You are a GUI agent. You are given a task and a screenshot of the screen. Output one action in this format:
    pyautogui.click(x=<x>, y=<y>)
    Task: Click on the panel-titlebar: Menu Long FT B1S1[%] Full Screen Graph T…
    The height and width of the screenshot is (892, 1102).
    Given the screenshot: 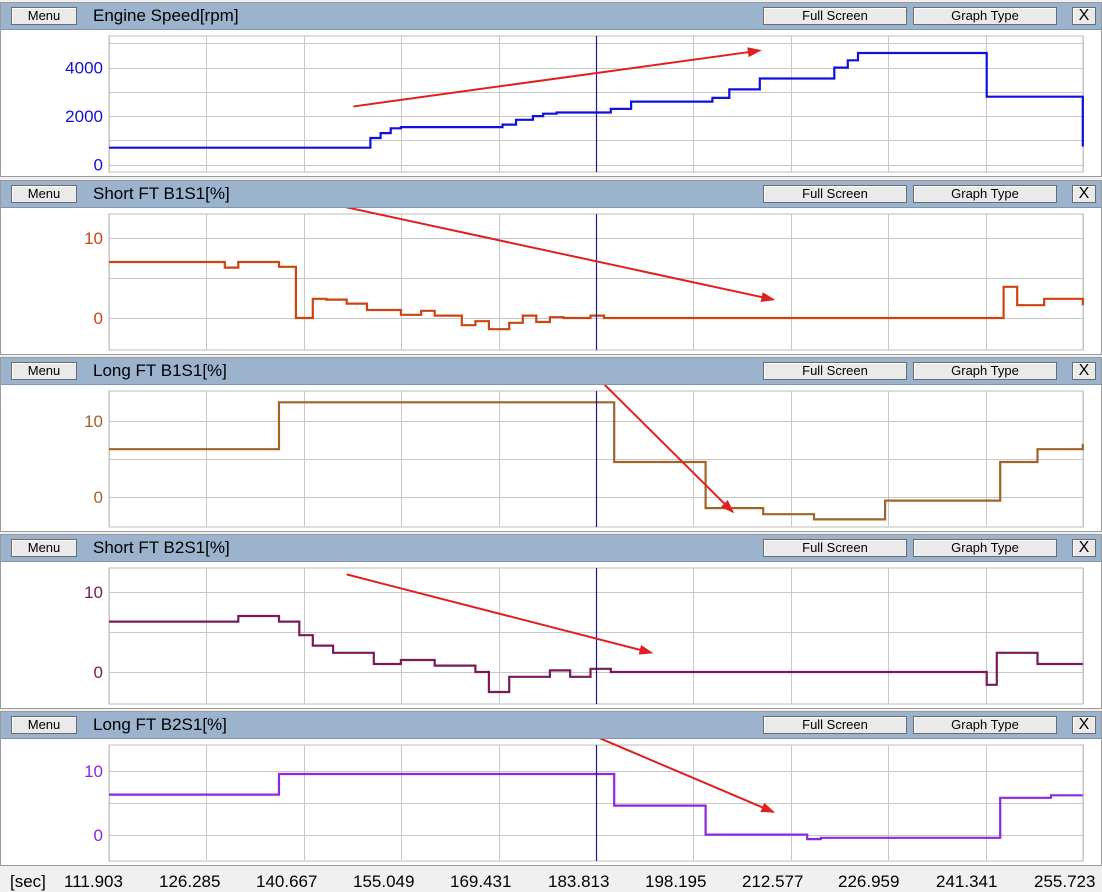 What is the action you would take?
    pyautogui.click(x=551, y=371)
    